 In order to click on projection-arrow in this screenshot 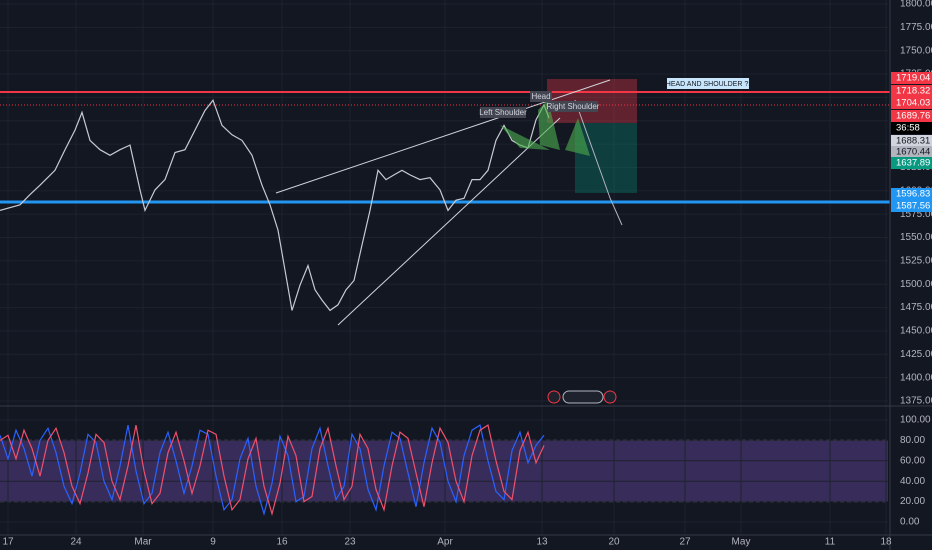, I will do `click(598, 162)`.